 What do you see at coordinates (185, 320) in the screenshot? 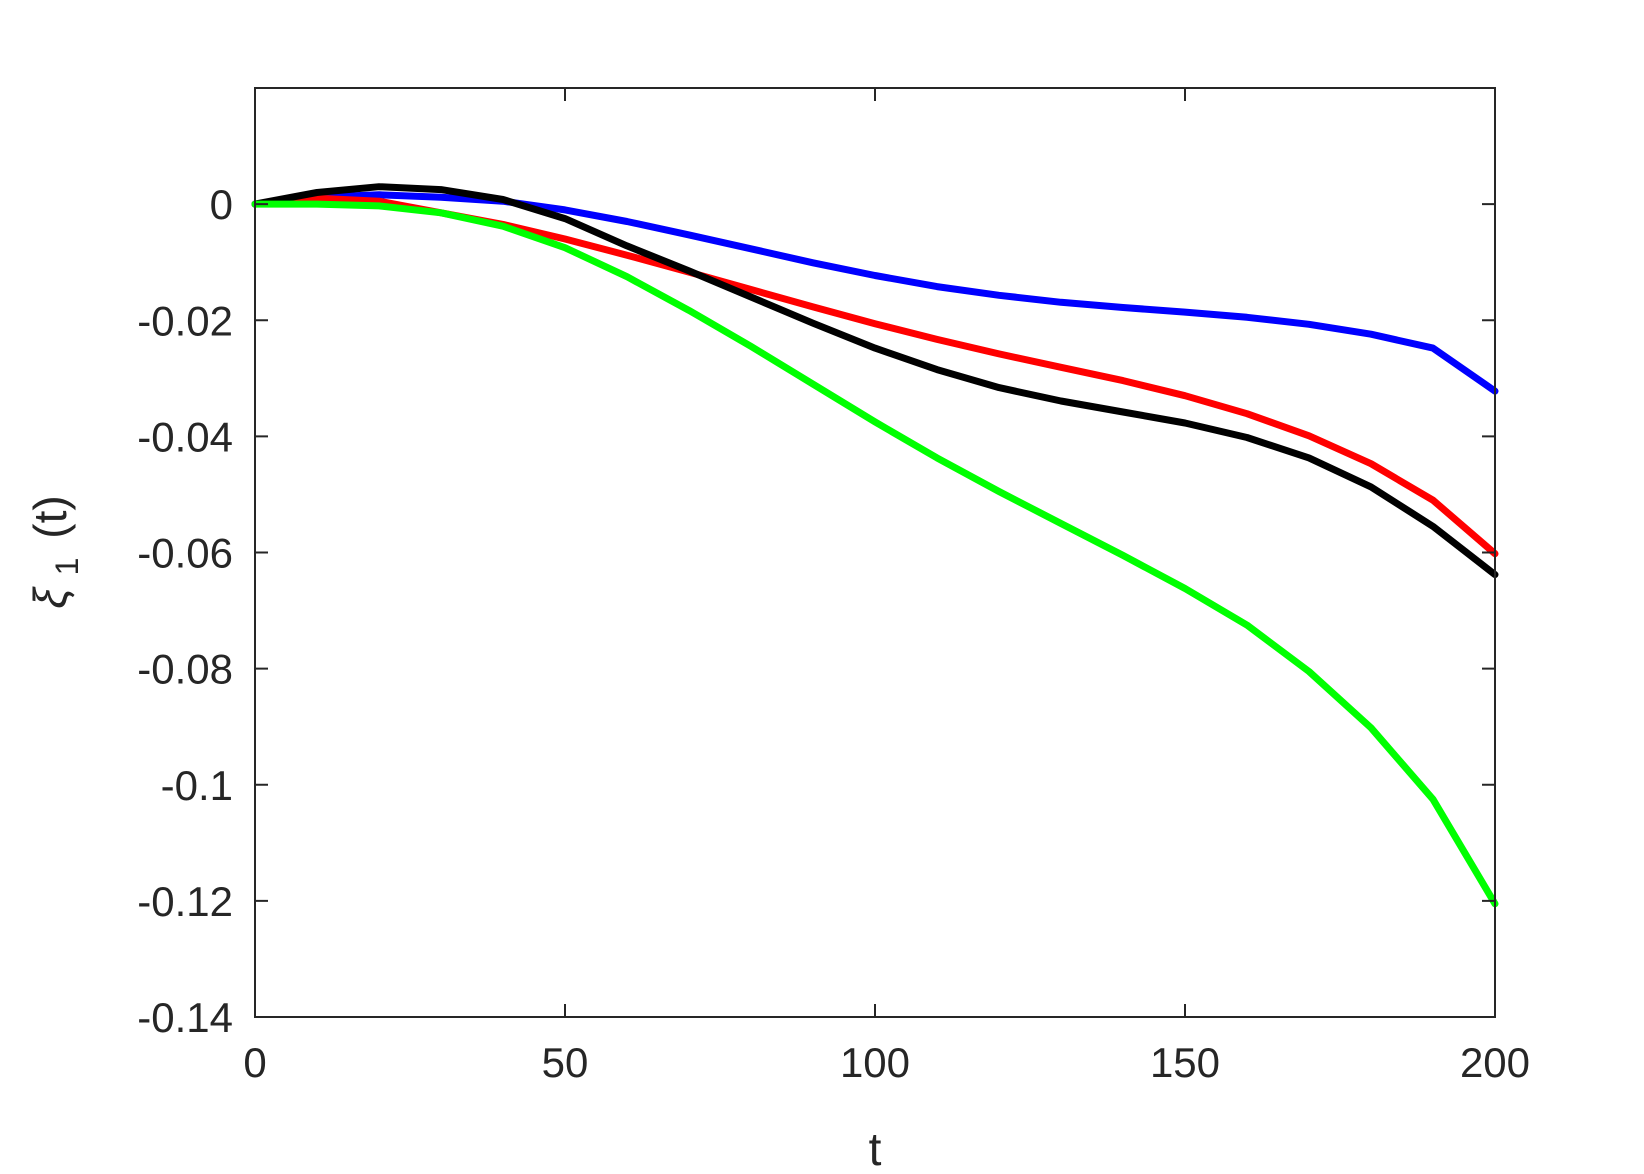
I see `y-tick-label: -0.02` at bounding box center [185, 320].